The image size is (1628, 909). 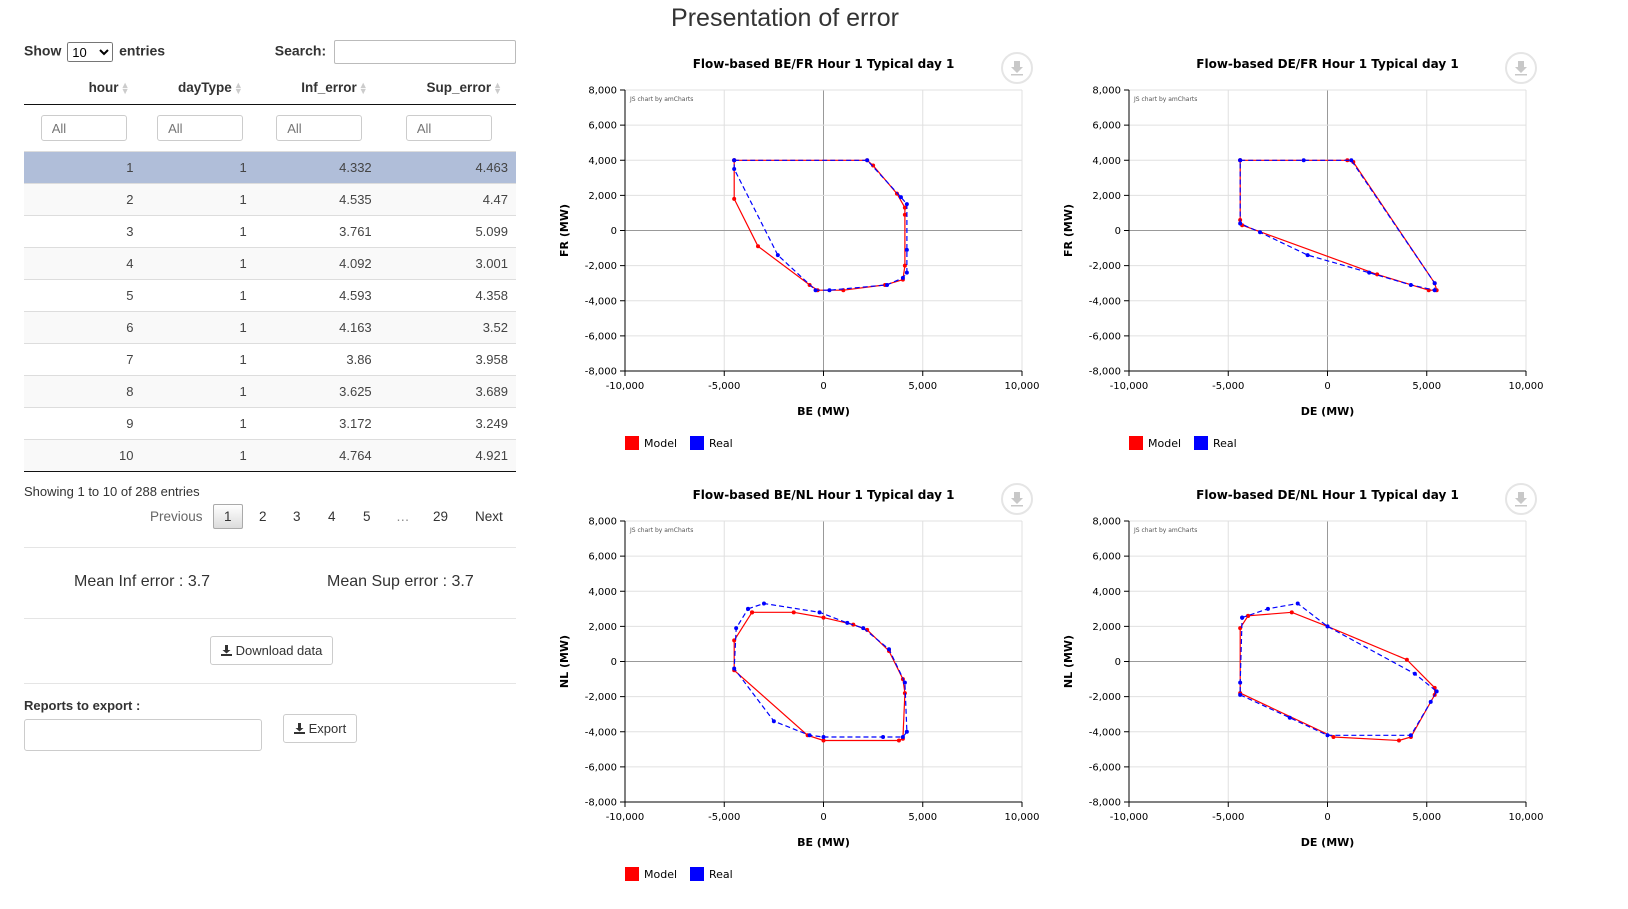 I want to click on column-header-sup-error: Sup_error ▲ ▼, so click(x=448, y=88).